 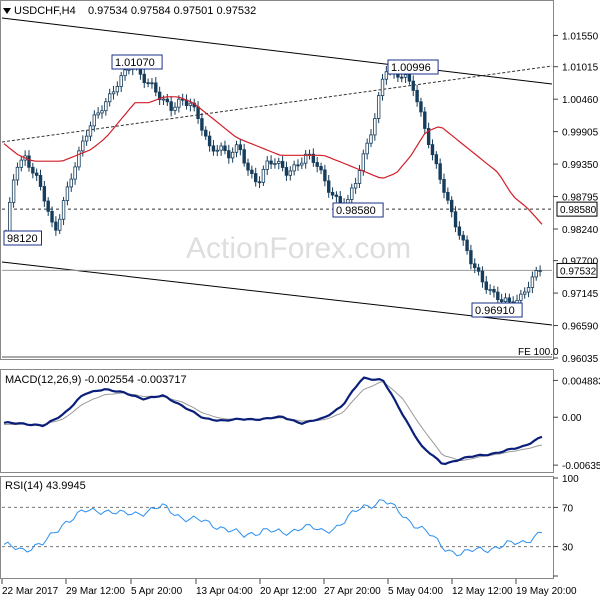 What do you see at coordinates (45, 11) in the screenshot?
I see `symbol-timeframe: USDCHF,H4` at bounding box center [45, 11].